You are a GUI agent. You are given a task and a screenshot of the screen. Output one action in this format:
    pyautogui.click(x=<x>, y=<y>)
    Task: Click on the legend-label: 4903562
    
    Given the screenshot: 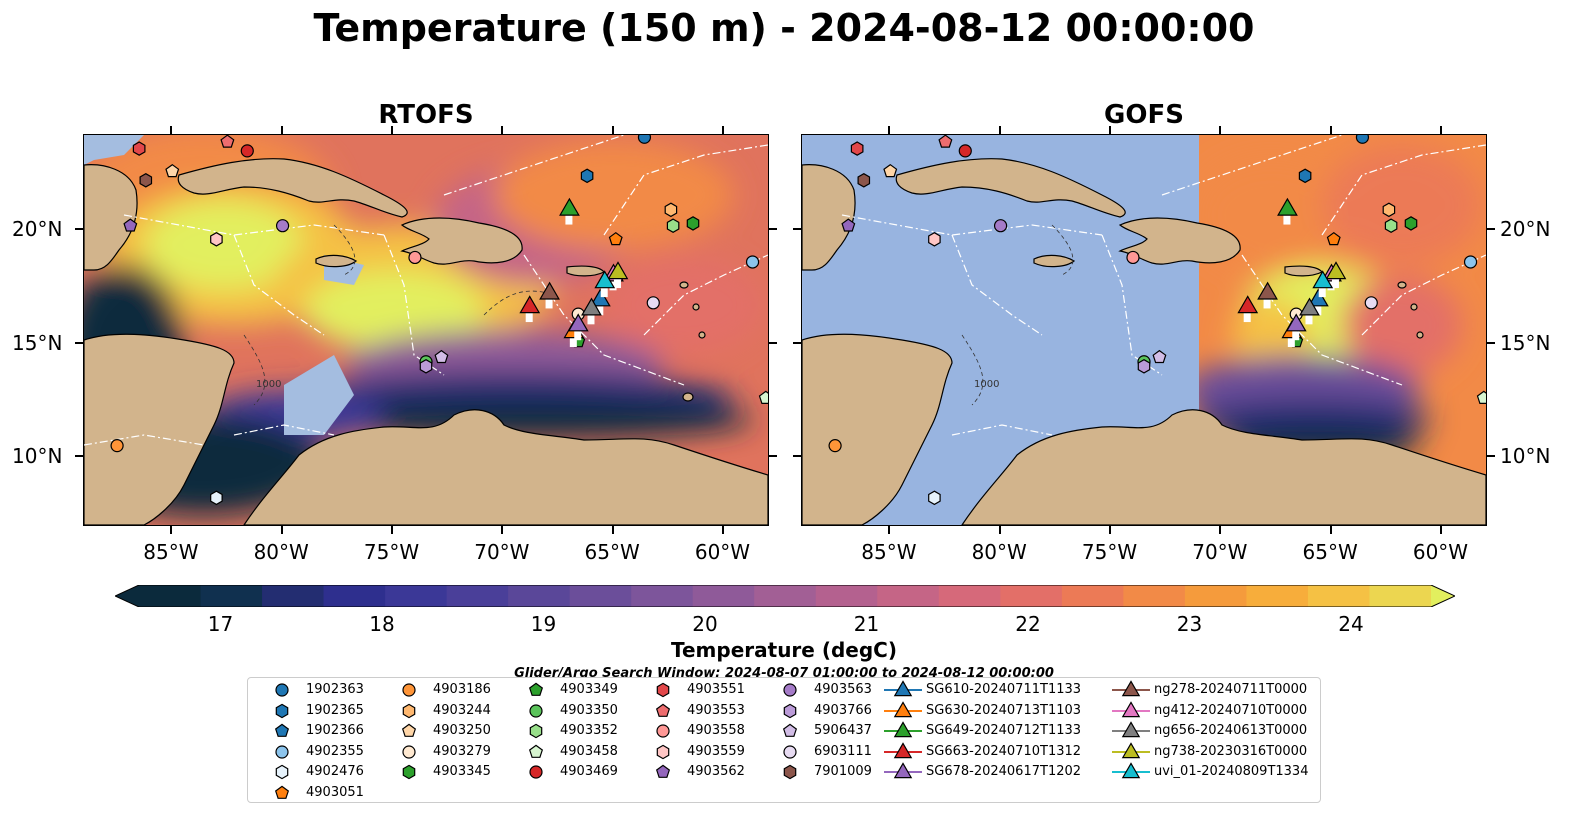 What is the action you would take?
    pyautogui.click(x=716, y=772)
    